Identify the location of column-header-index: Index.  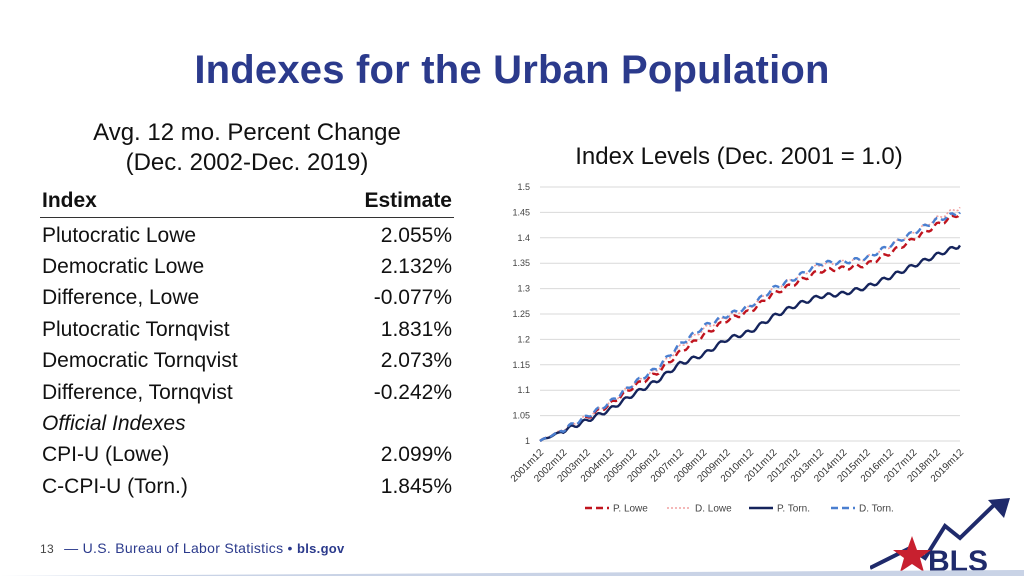
(182, 202).